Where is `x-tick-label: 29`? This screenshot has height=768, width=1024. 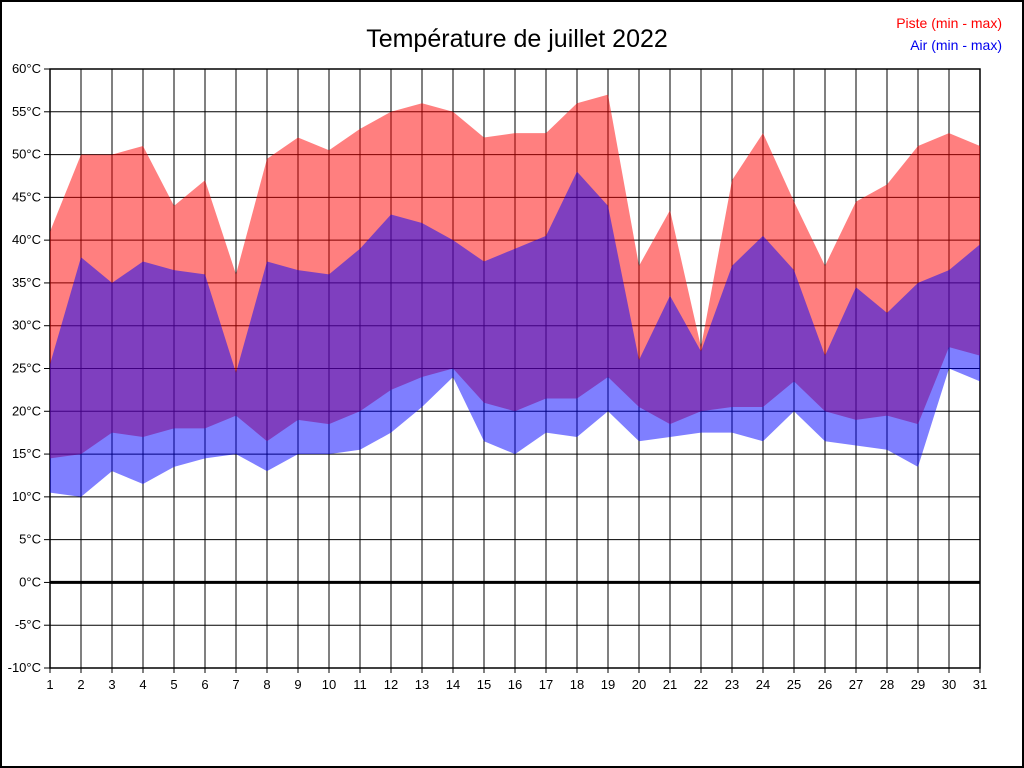
x-tick-label: 29 is located at coordinates (918, 684).